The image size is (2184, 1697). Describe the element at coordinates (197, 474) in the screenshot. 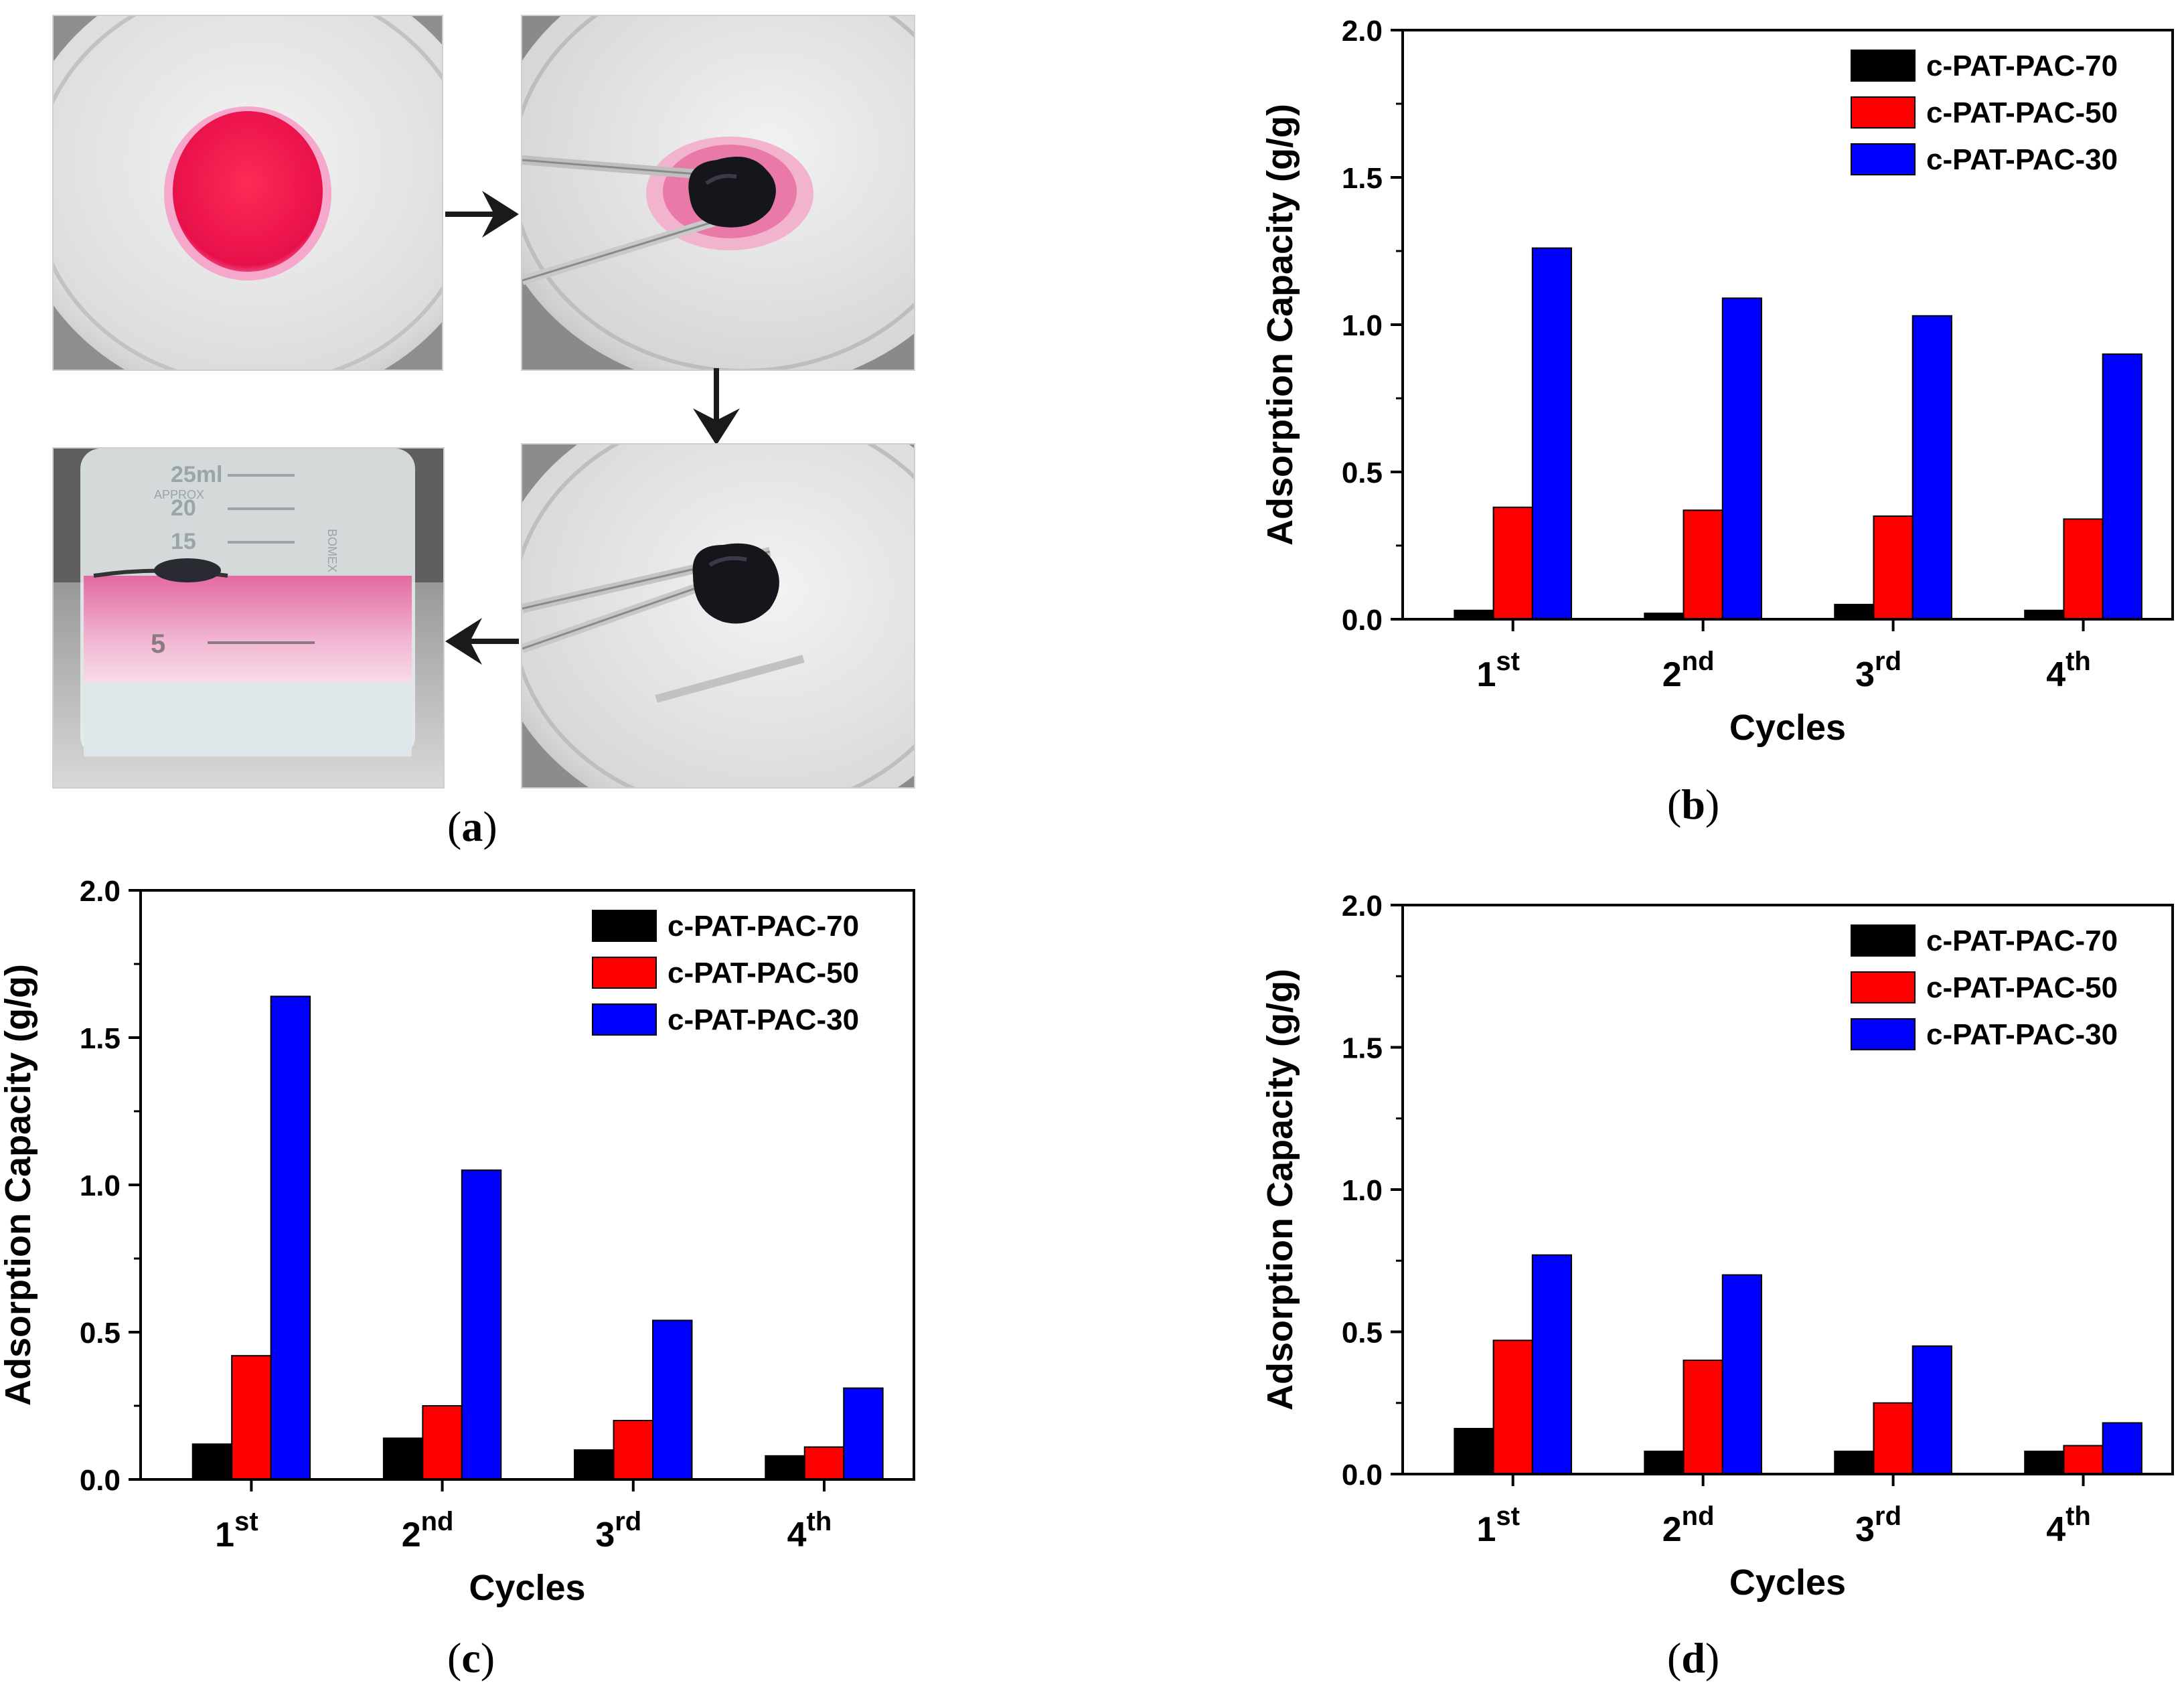

I see `beaker-mark-25ml: 25ml` at that location.